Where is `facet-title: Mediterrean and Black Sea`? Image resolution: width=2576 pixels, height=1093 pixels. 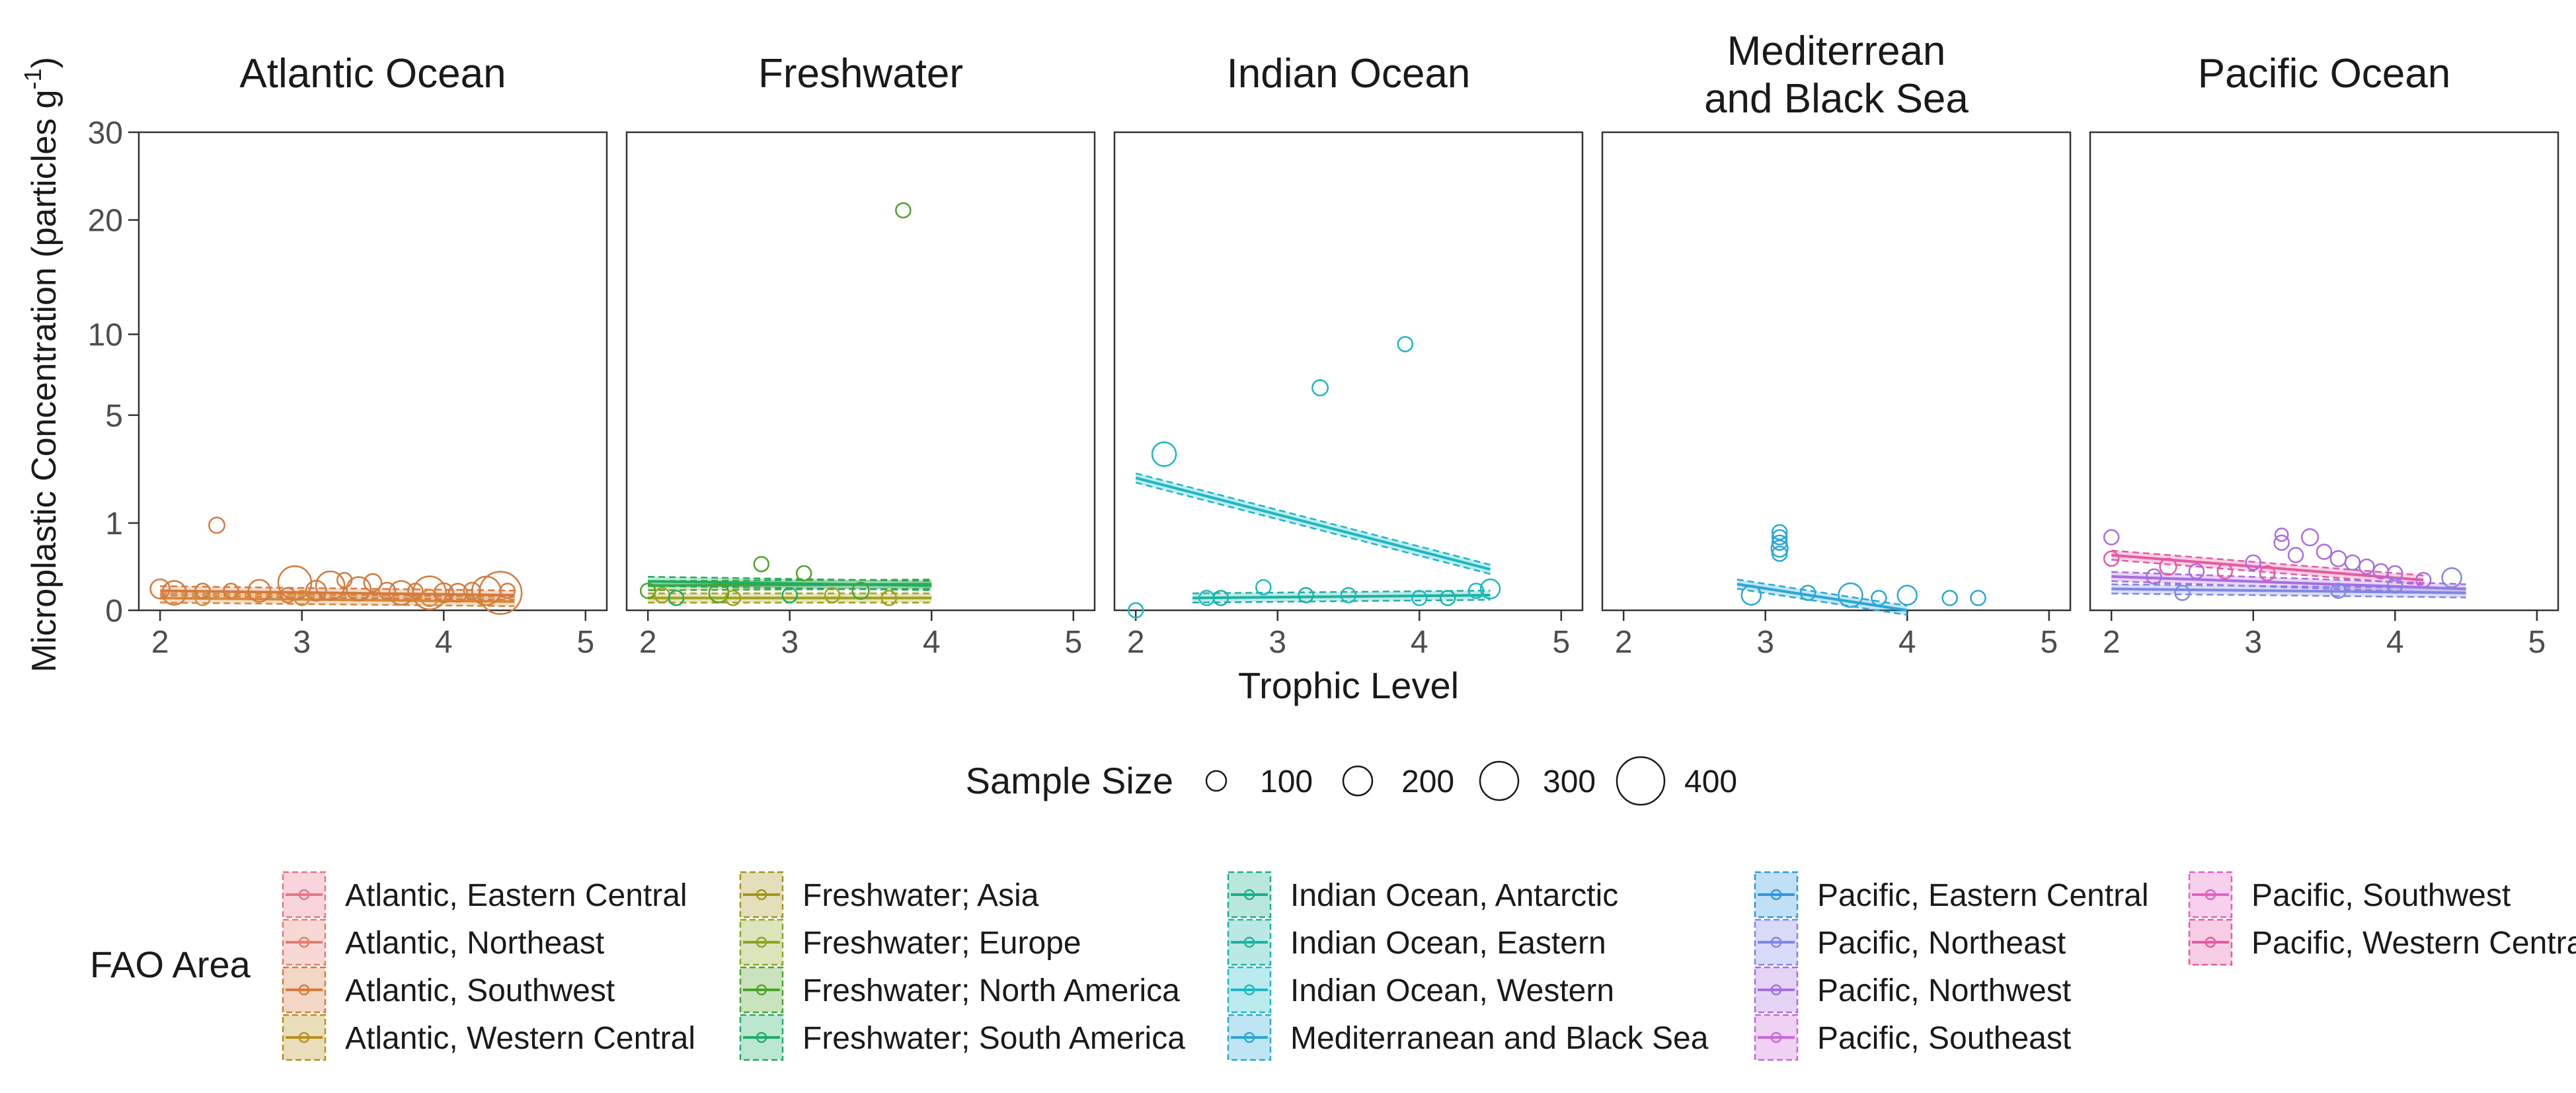
facet-title: Mediterrean and Black Sea is located at coordinates (1836, 75).